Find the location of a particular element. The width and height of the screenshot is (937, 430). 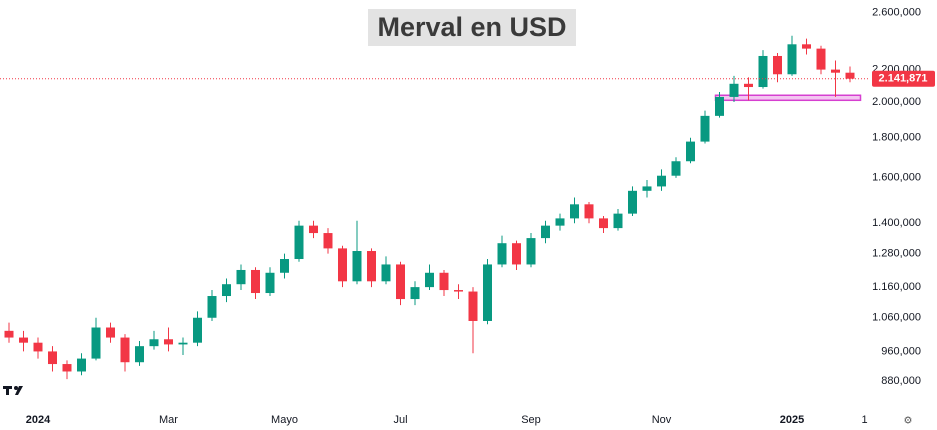

x-tick-label: Mayo is located at coordinates (284, 420).